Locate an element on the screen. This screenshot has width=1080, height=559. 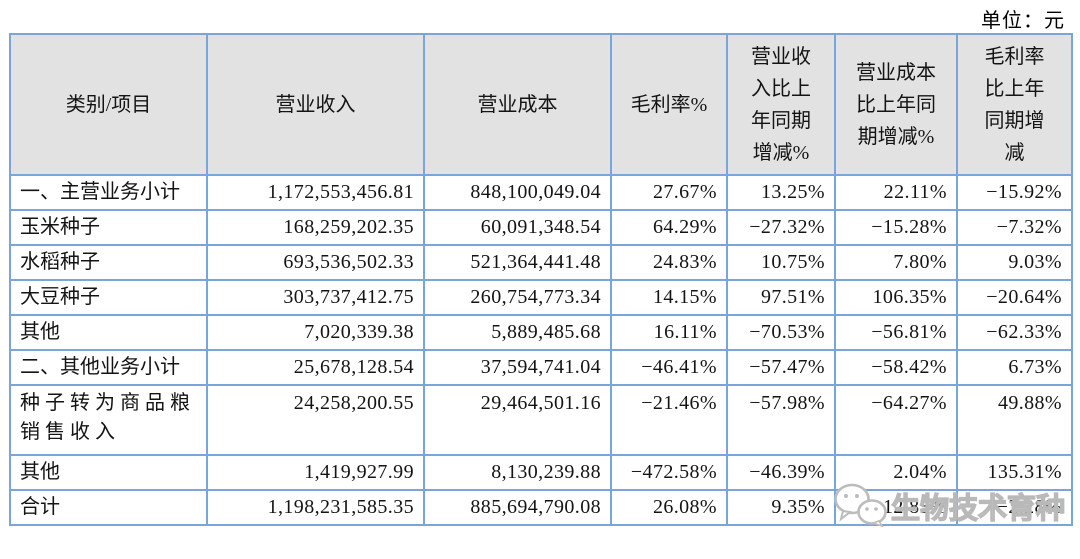
cell-cost-change: 2.04% is located at coordinates (896, 472).